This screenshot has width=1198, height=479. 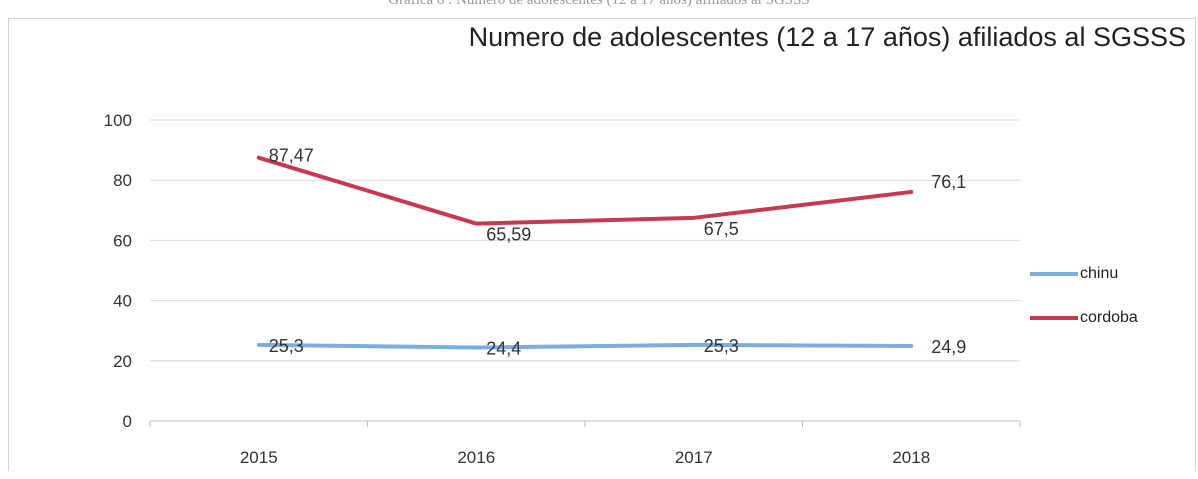 I want to click on data-label: 67,5, so click(x=721, y=229).